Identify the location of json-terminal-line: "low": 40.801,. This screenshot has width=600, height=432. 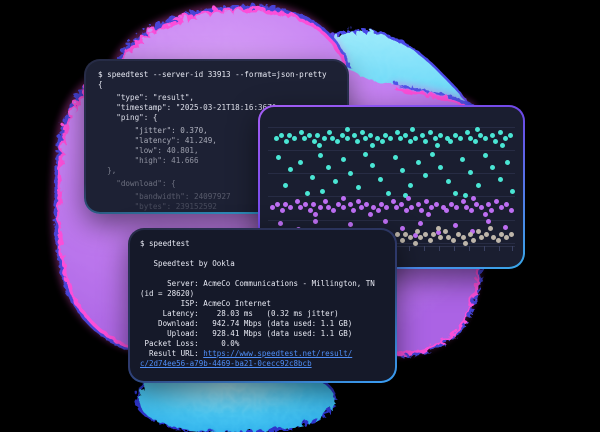
(148, 150).